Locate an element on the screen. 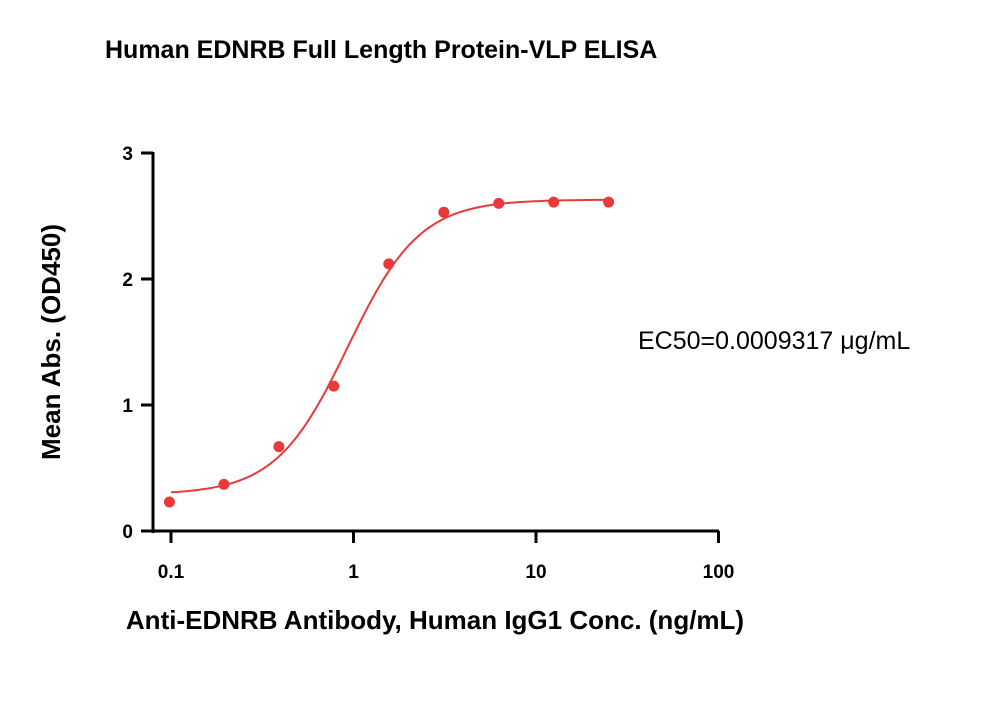 The width and height of the screenshot is (1000, 709). x-tick-label: 1 is located at coordinates (353, 572).